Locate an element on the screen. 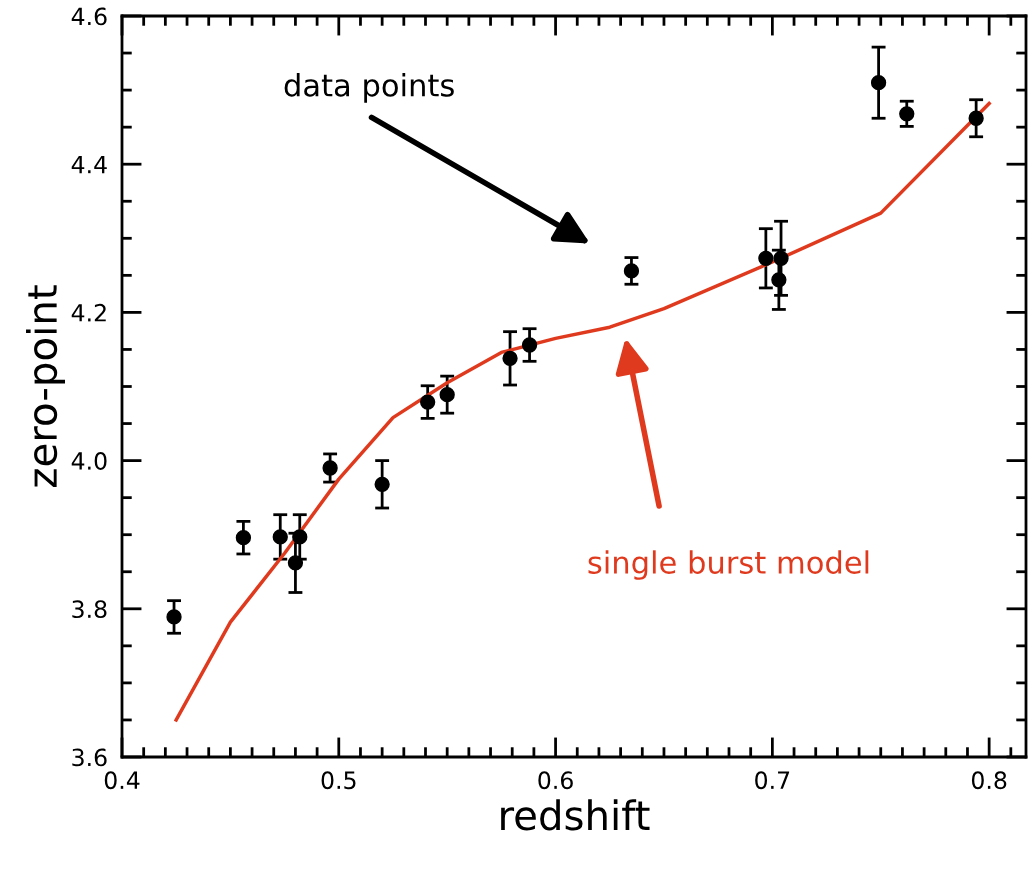  x-tick-label: 0.8 is located at coordinates (989, 780).